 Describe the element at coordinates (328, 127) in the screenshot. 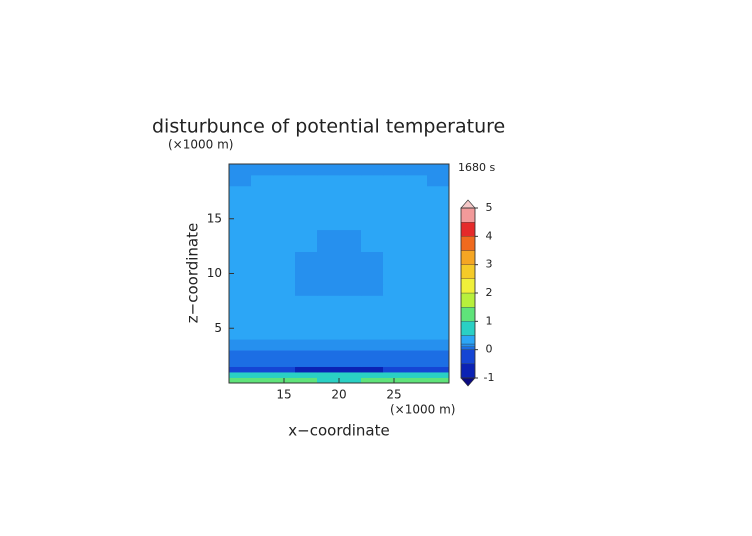

I see `chart-title: disturbunce of potential temperature` at that location.